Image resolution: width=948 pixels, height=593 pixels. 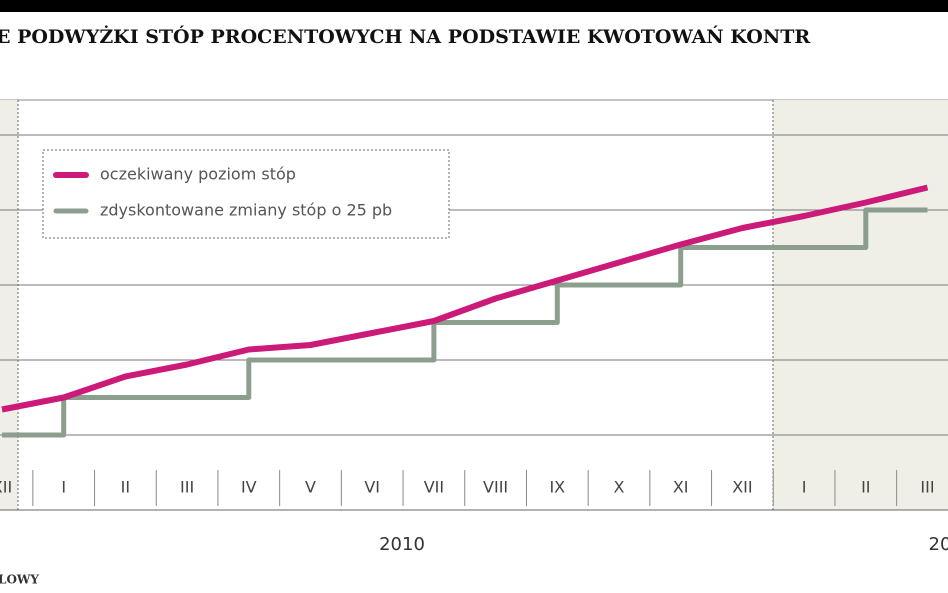 I want to click on x-tick-label: V, so click(x=310, y=487).